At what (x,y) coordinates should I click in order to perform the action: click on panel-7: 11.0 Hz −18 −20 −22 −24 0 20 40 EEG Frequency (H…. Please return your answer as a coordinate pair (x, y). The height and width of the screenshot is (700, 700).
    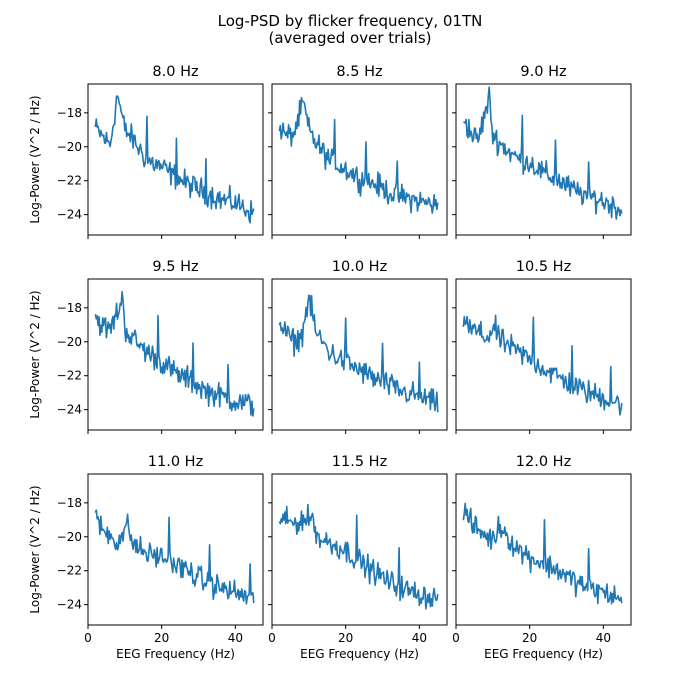
    Looking at the image, I should click on (146, 557).